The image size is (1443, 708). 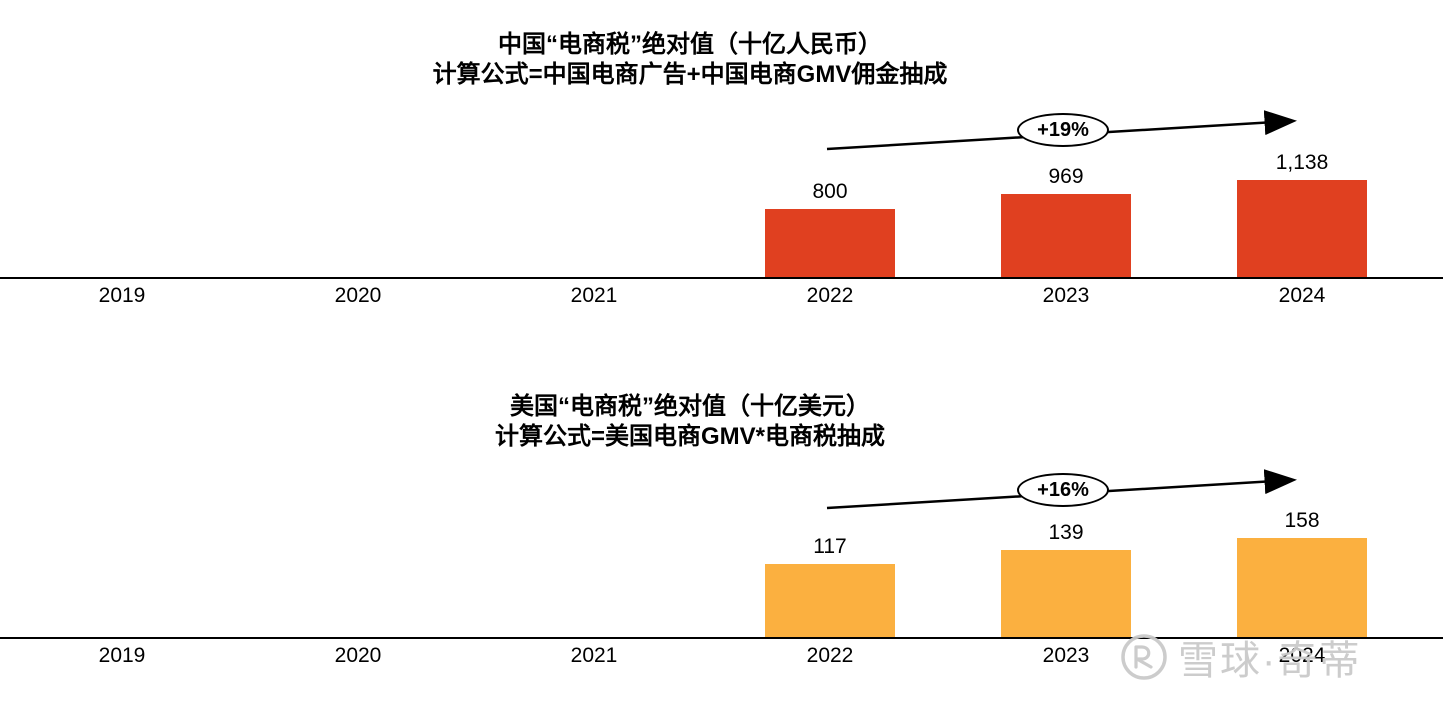 I want to click on chart-subtitle: 计算公式=中国电商广告+中国电商GMV佣金抽成, so click(x=690, y=74).